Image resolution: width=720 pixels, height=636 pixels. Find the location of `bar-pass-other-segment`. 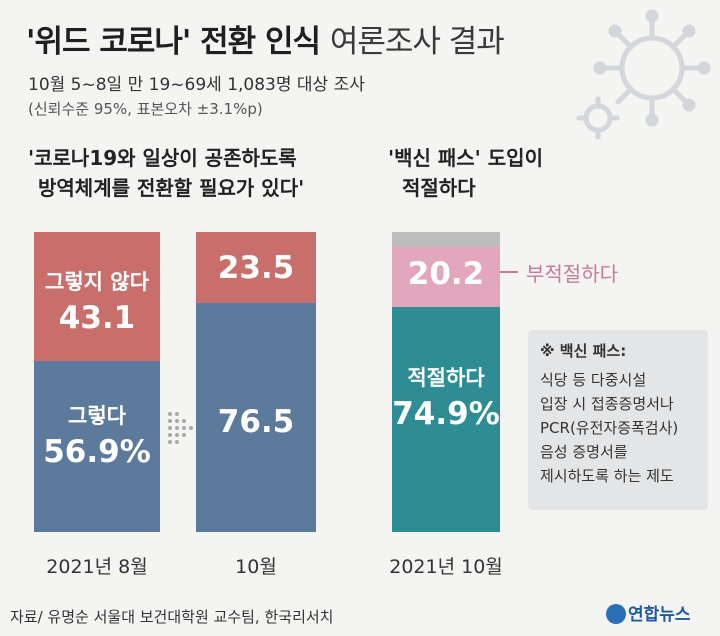

bar-pass-other-segment is located at coordinates (446, 239).